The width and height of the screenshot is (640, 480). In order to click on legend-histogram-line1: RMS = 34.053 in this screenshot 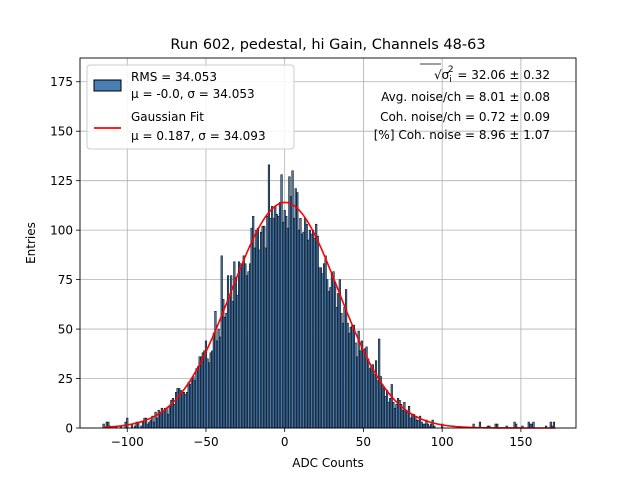, I will do `click(174, 77)`.